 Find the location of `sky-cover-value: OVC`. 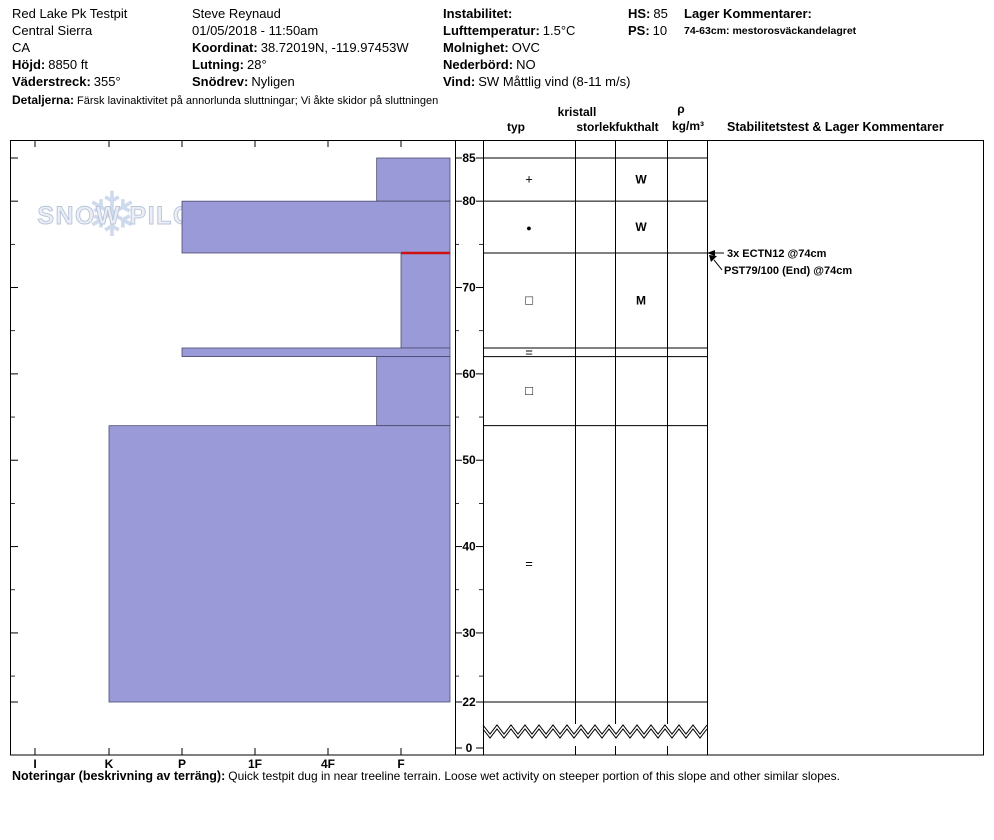

sky-cover-value: OVC is located at coordinates (525, 47).